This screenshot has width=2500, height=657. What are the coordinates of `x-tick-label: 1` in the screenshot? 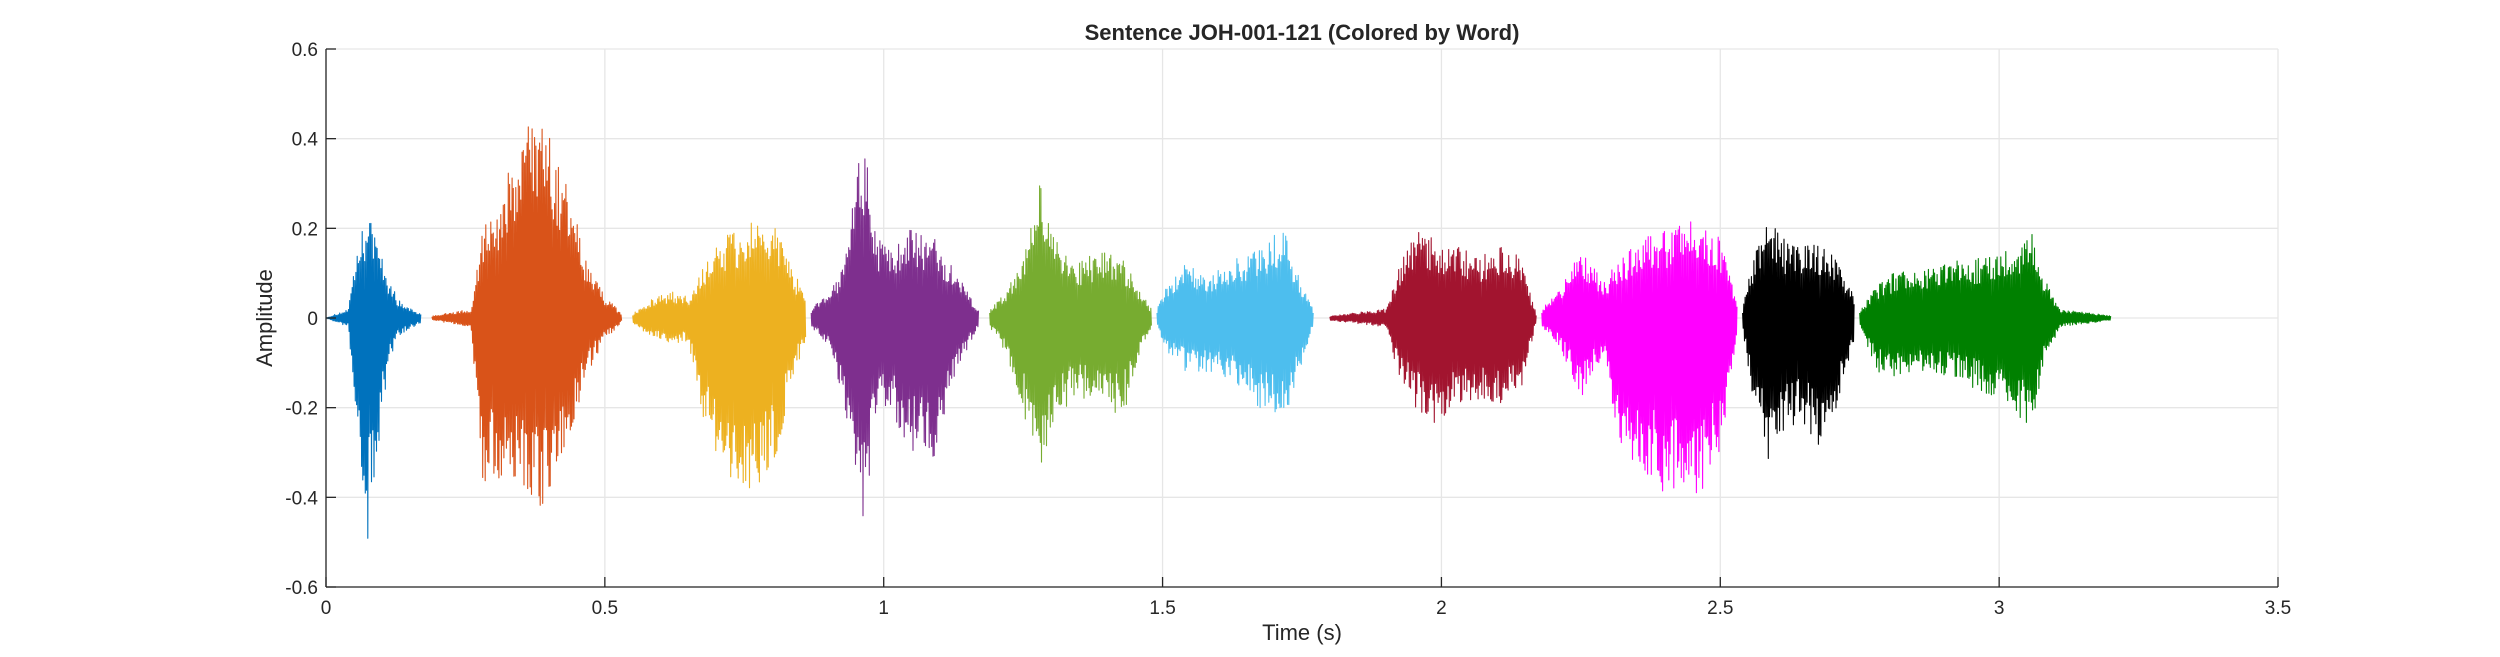 It's located at (883, 608).